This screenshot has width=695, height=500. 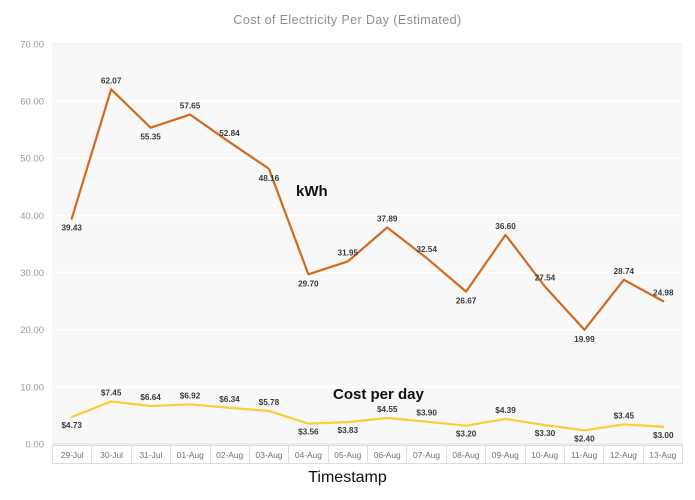 What do you see at coordinates (191, 454) in the screenshot?
I see `x-axis-tick-label: 01-Aug` at bounding box center [191, 454].